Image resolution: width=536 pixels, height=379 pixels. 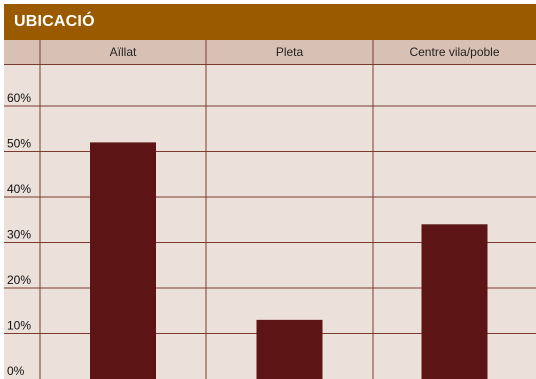 I want to click on chart-title: UBICACIÓ, so click(x=54, y=21).